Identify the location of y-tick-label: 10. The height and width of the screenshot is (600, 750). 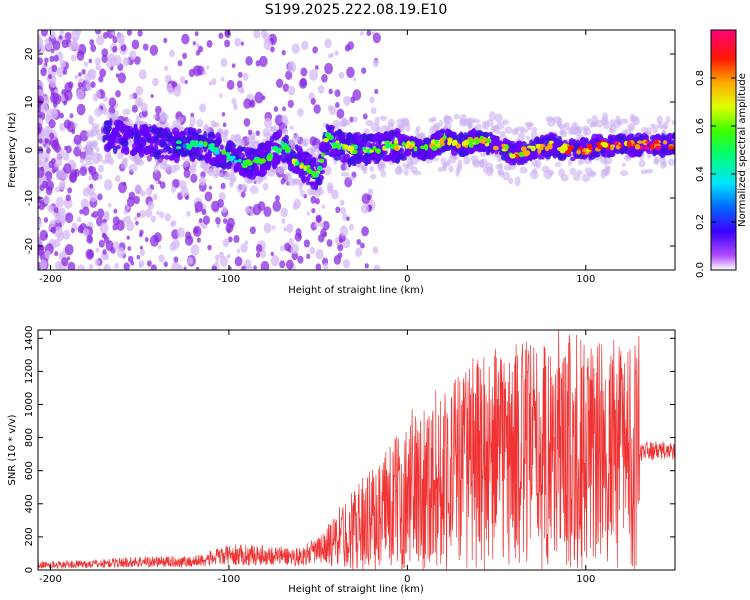
(29, 102).